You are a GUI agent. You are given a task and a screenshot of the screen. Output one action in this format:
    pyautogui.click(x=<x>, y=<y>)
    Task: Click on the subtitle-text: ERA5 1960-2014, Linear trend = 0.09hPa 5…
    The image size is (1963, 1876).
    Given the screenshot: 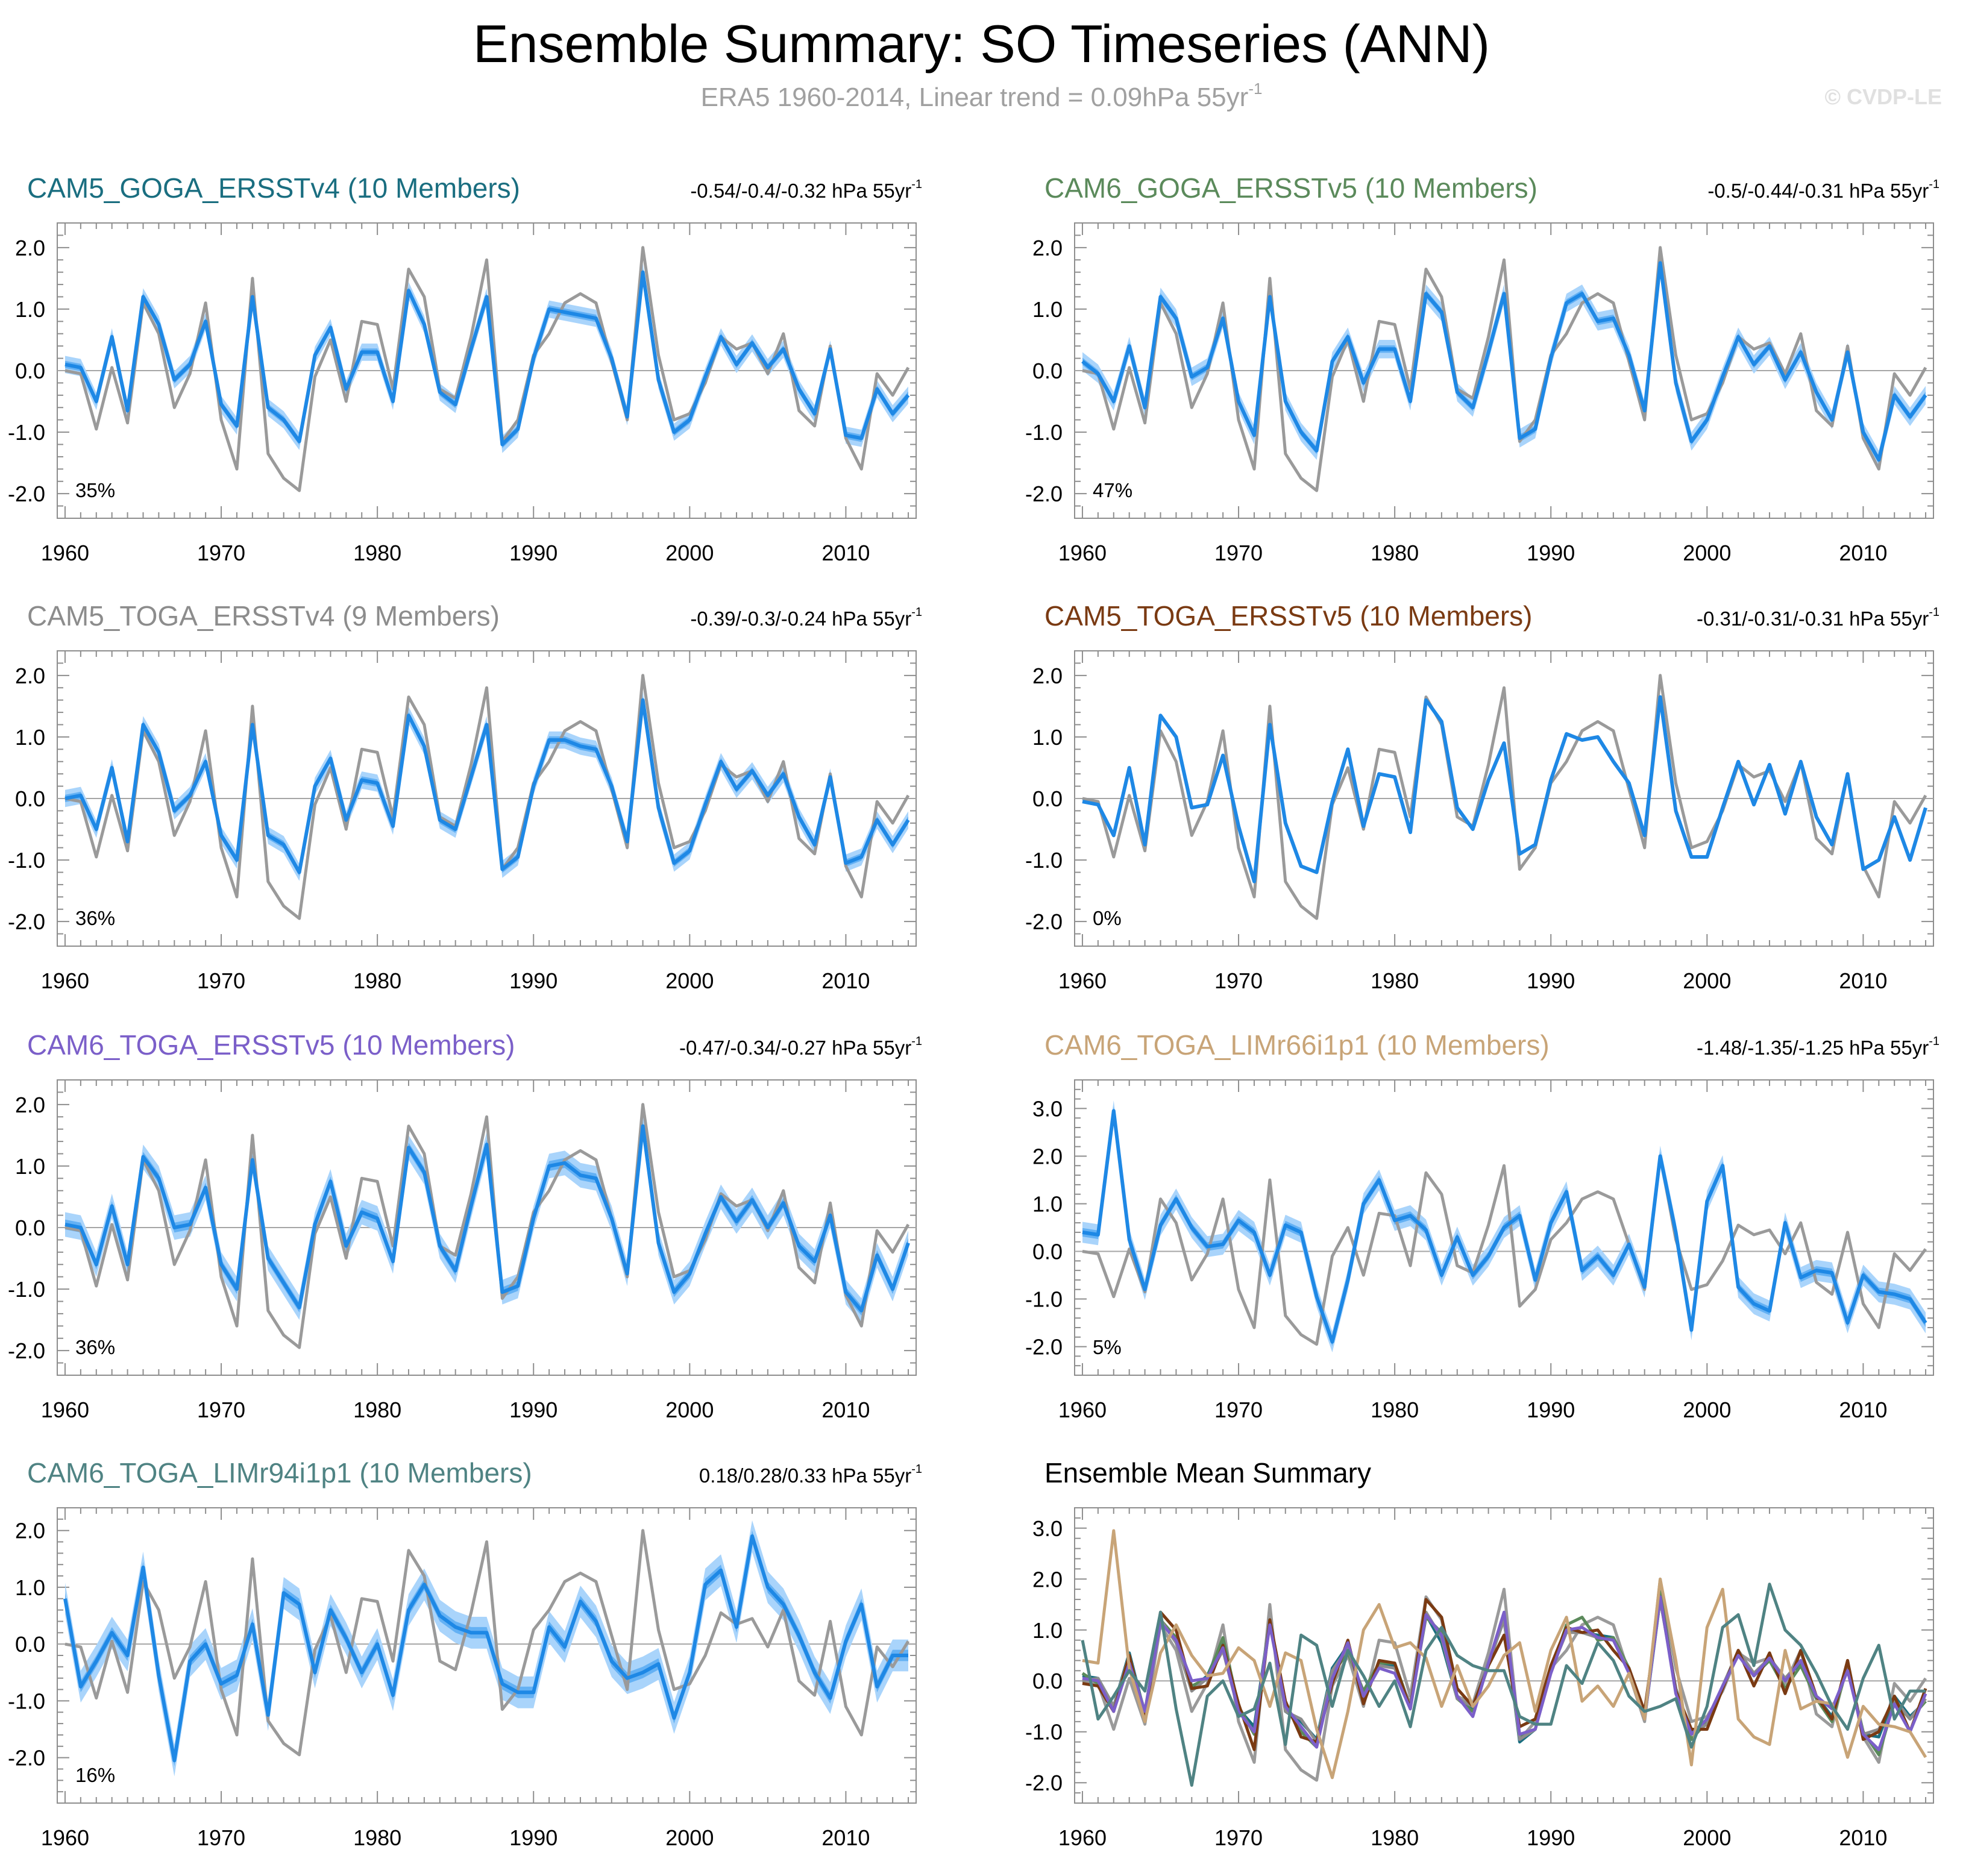 What is the action you would take?
    pyautogui.click(x=974, y=97)
    